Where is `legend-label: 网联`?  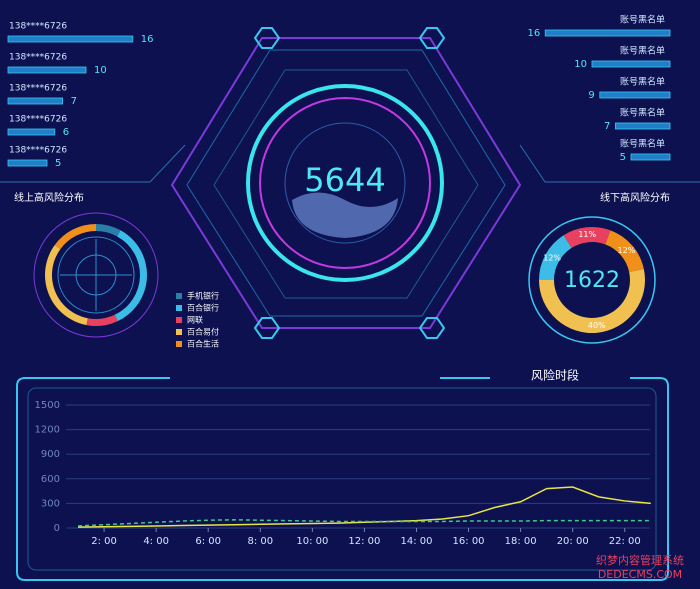 legend-label: 网联 is located at coordinates (195, 320).